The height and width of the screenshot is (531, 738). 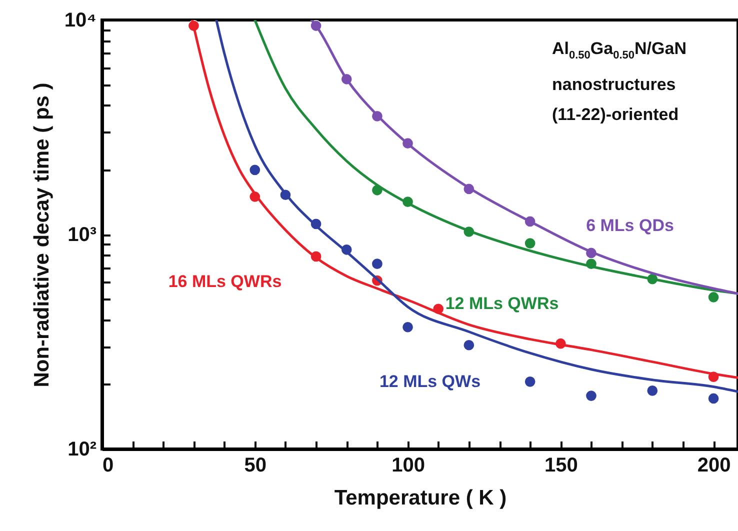 I want to click on text: 12 MLs QWRs, so click(x=502, y=303).